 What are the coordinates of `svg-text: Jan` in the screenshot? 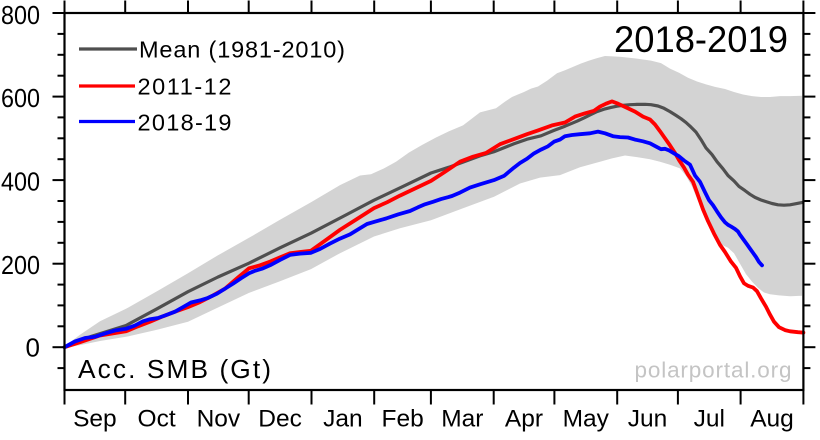 It's located at (343, 419).